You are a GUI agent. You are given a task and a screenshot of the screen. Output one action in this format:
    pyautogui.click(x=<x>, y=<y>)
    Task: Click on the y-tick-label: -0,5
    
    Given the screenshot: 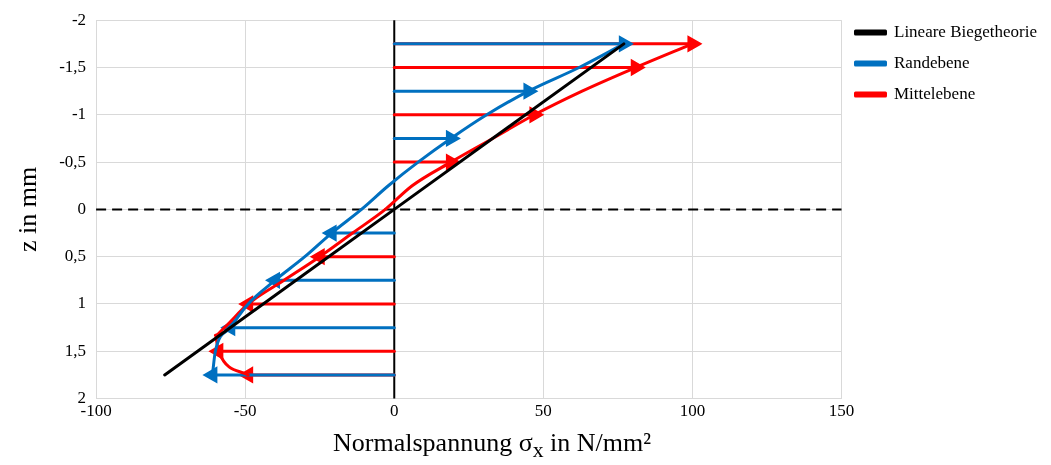 What is the action you would take?
    pyautogui.click(x=73, y=161)
    